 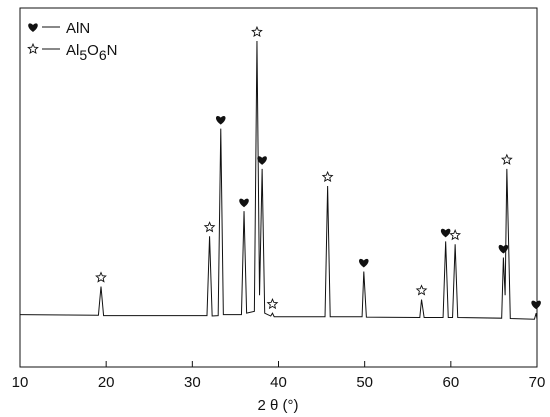 What do you see at coordinates (450, 382) in the screenshot?
I see `x-tick-label: 60` at bounding box center [450, 382].